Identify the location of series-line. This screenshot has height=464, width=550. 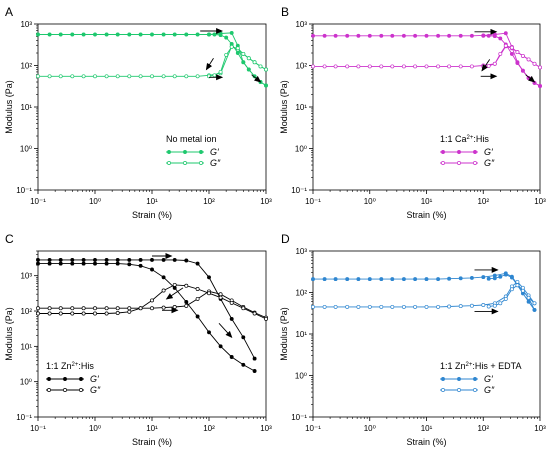
(152, 61).